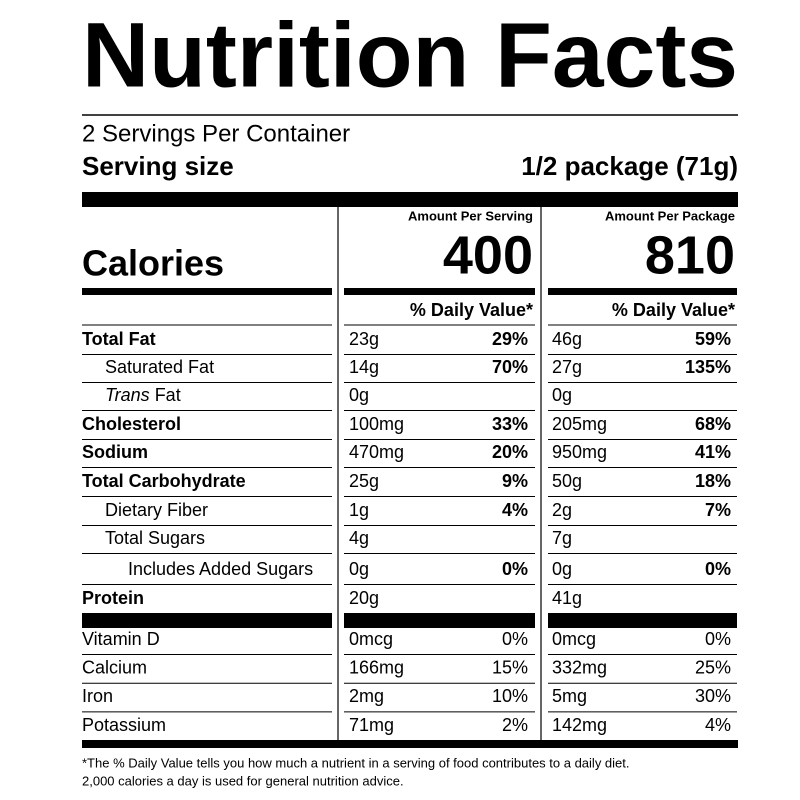  Describe the element at coordinates (690, 255) in the screenshot. I see `calories-value: 810` at that location.